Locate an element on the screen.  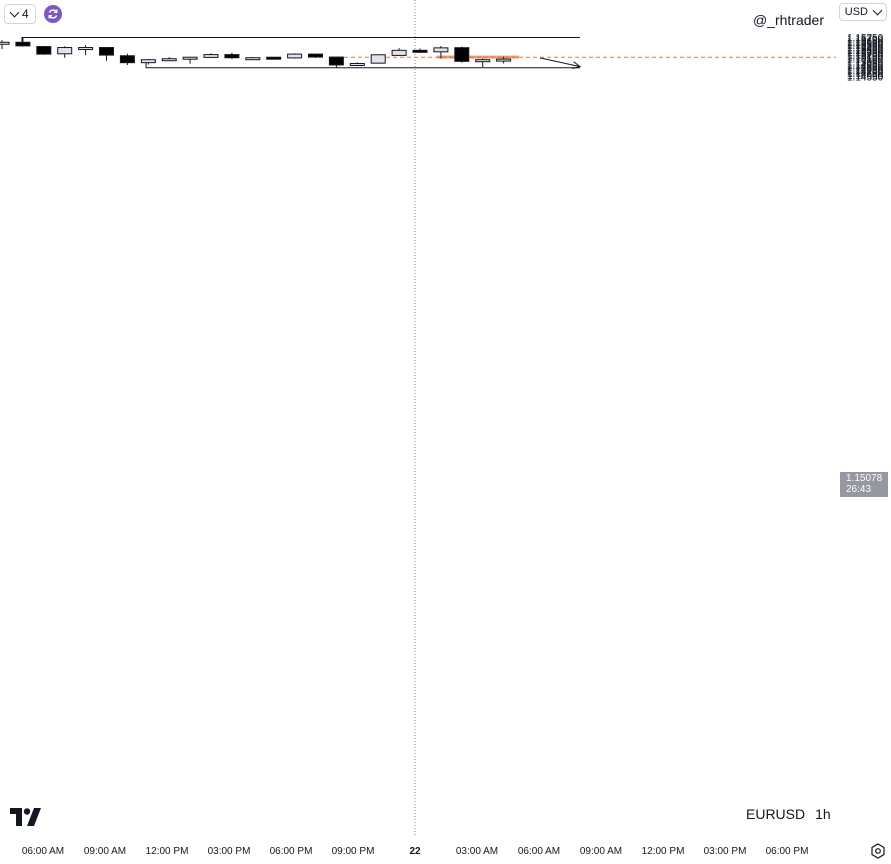
price-tick-label: 1.15600 is located at coordinates (865, 43).